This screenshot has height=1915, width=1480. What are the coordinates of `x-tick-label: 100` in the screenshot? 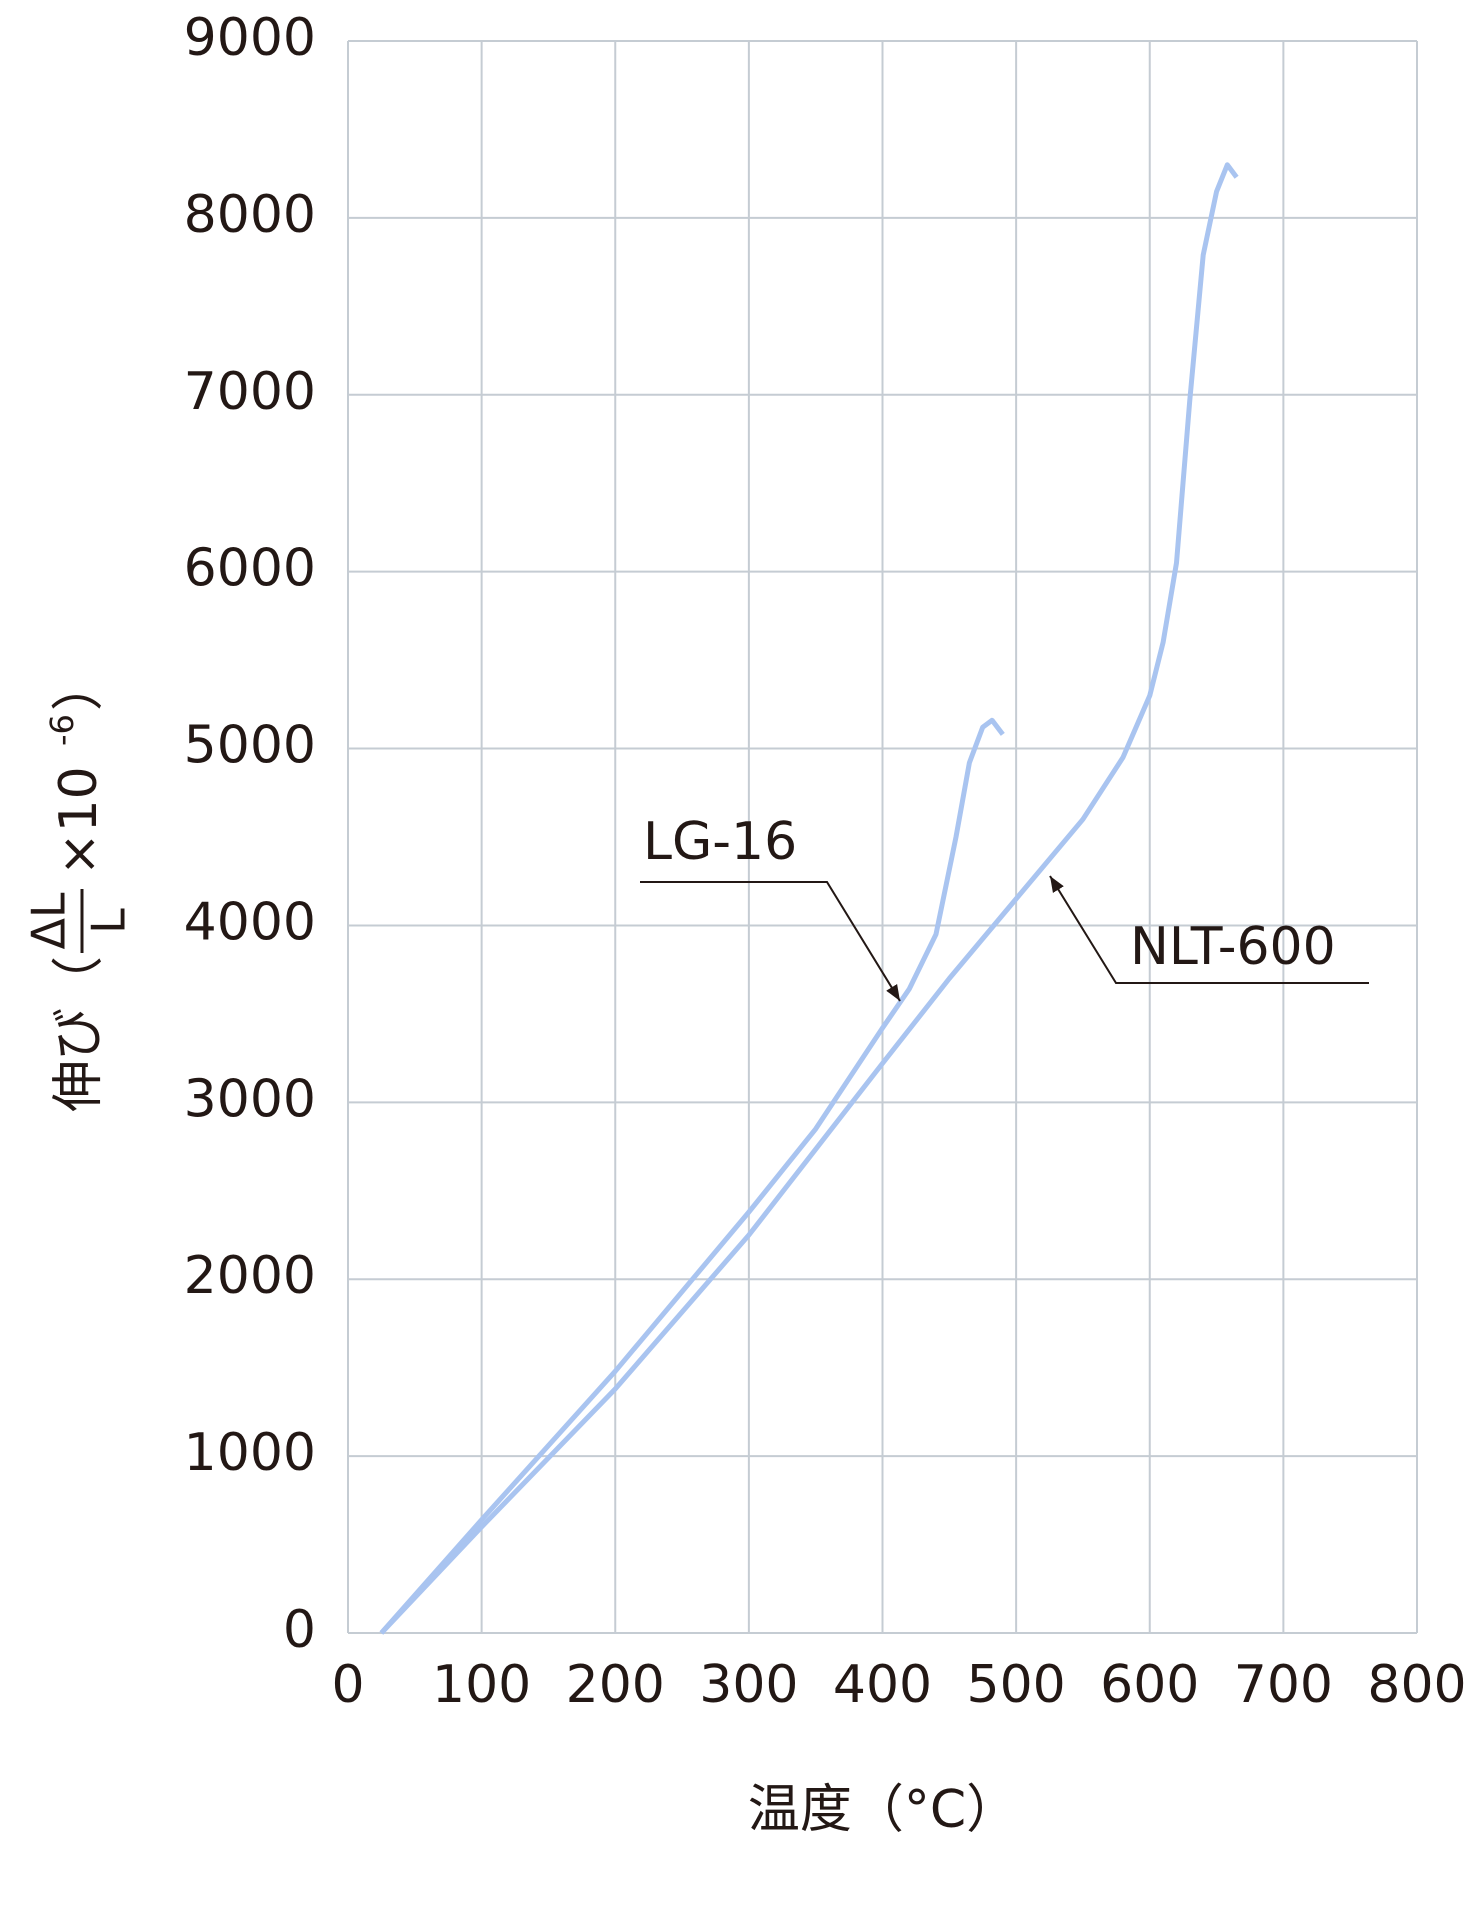 It's located at (481, 1685).